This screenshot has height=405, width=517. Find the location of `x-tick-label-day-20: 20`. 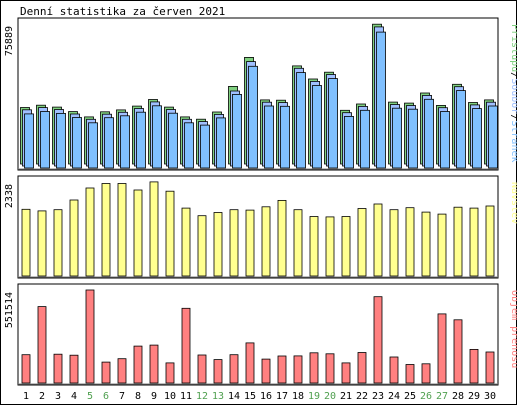

x-tick-label-day-20: 20 is located at coordinates (330, 396).